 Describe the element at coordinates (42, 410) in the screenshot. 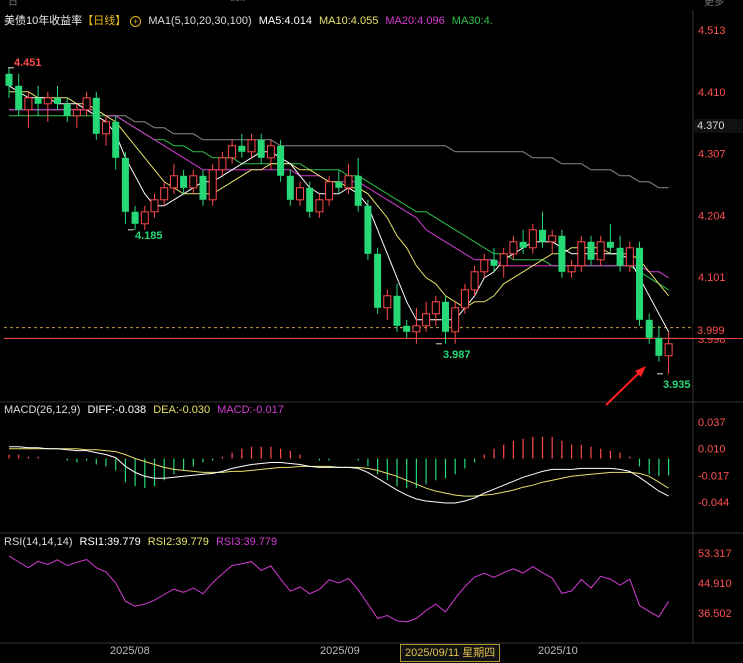

I see `macd-label: MACD(26,12,9)` at that location.